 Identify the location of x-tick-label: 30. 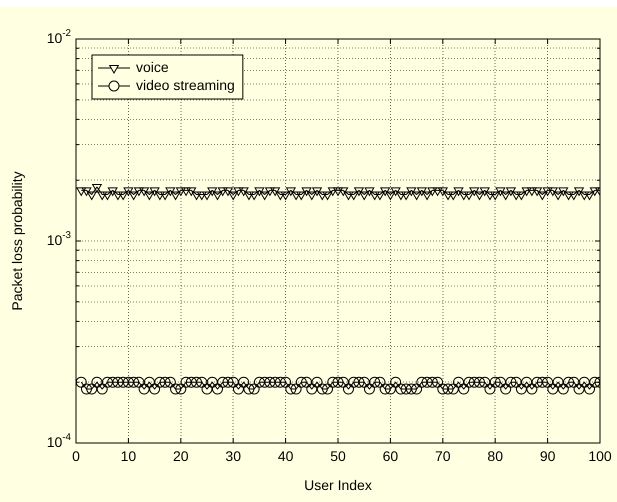
(233, 456).